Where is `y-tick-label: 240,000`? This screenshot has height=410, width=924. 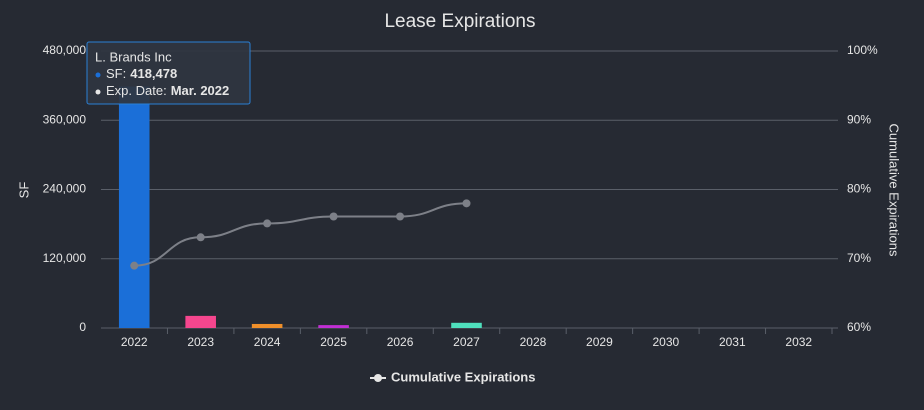
y-tick-label: 240,000 is located at coordinates (65, 189).